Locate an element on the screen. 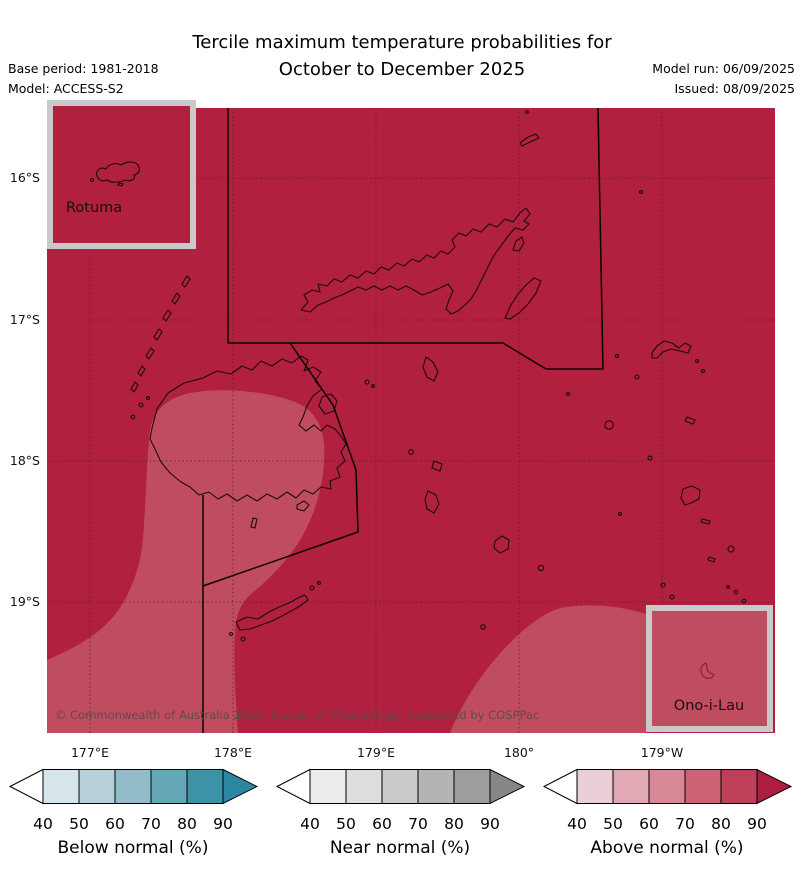 The image size is (804, 896). model-metadata-left: Base period: 1981-2018 Model: ACCESS-S2 is located at coordinates (83, 79).